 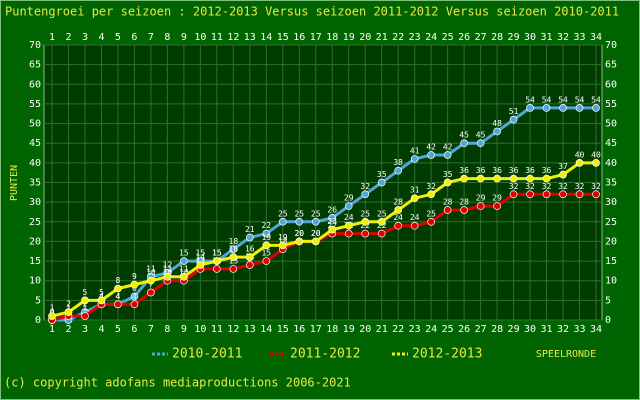 I want to click on data-label: 37, so click(x=563, y=166).